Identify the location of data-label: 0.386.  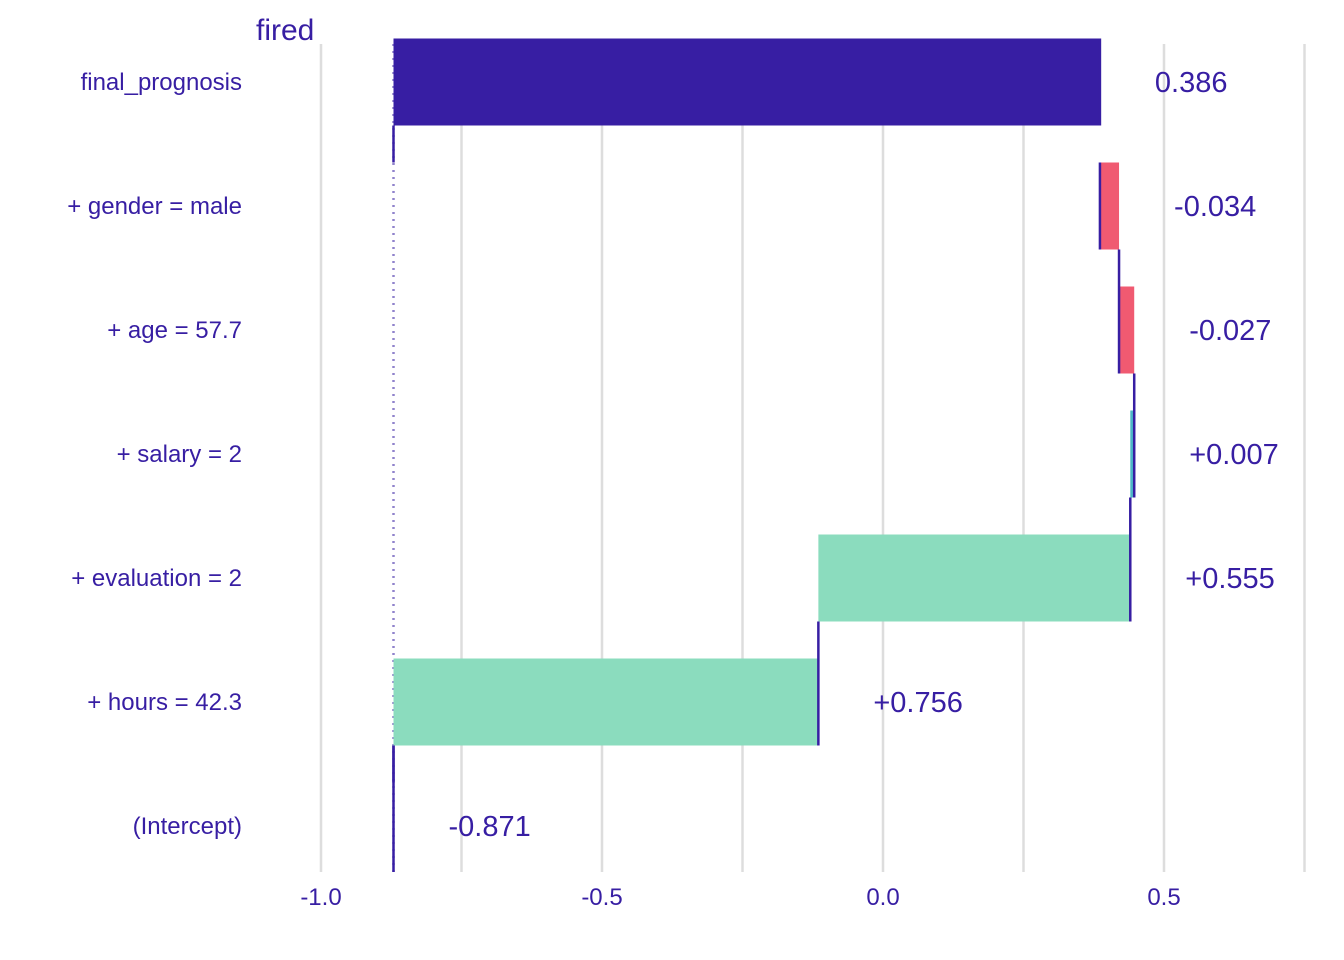
(1191, 83).